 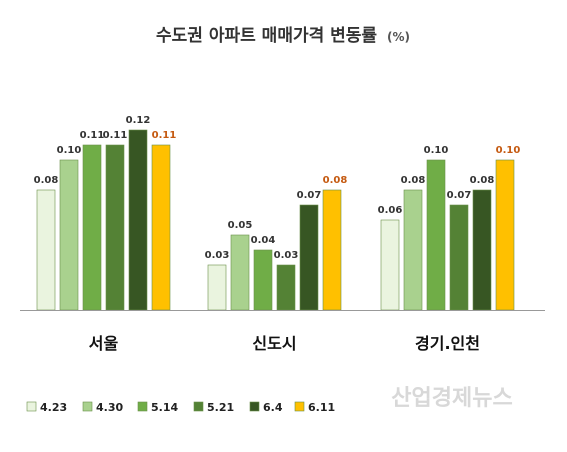 What do you see at coordinates (459, 195) in the screenshot?
I see `data-label-2-3: 0.07` at bounding box center [459, 195].